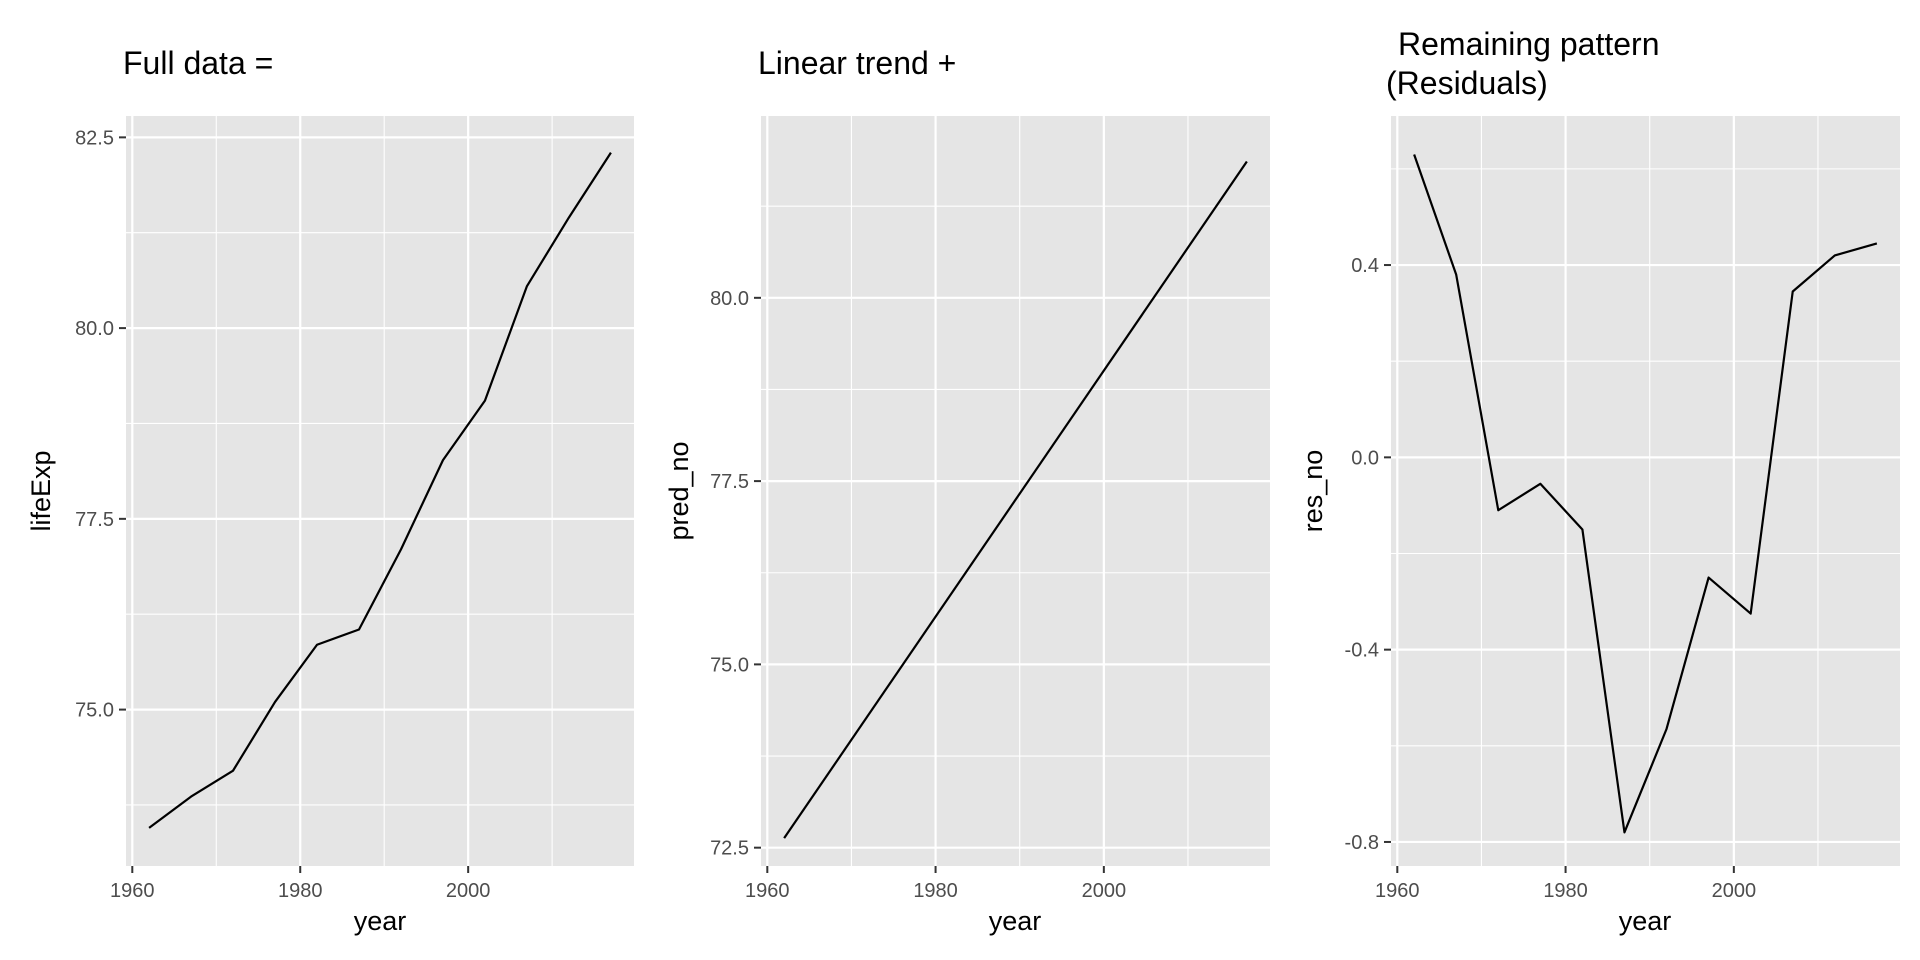 The width and height of the screenshot is (1920, 960). What do you see at coordinates (1467, 83) in the screenshot?
I see `panel-title-line2: (Residuals)` at bounding box center [1467, 83].